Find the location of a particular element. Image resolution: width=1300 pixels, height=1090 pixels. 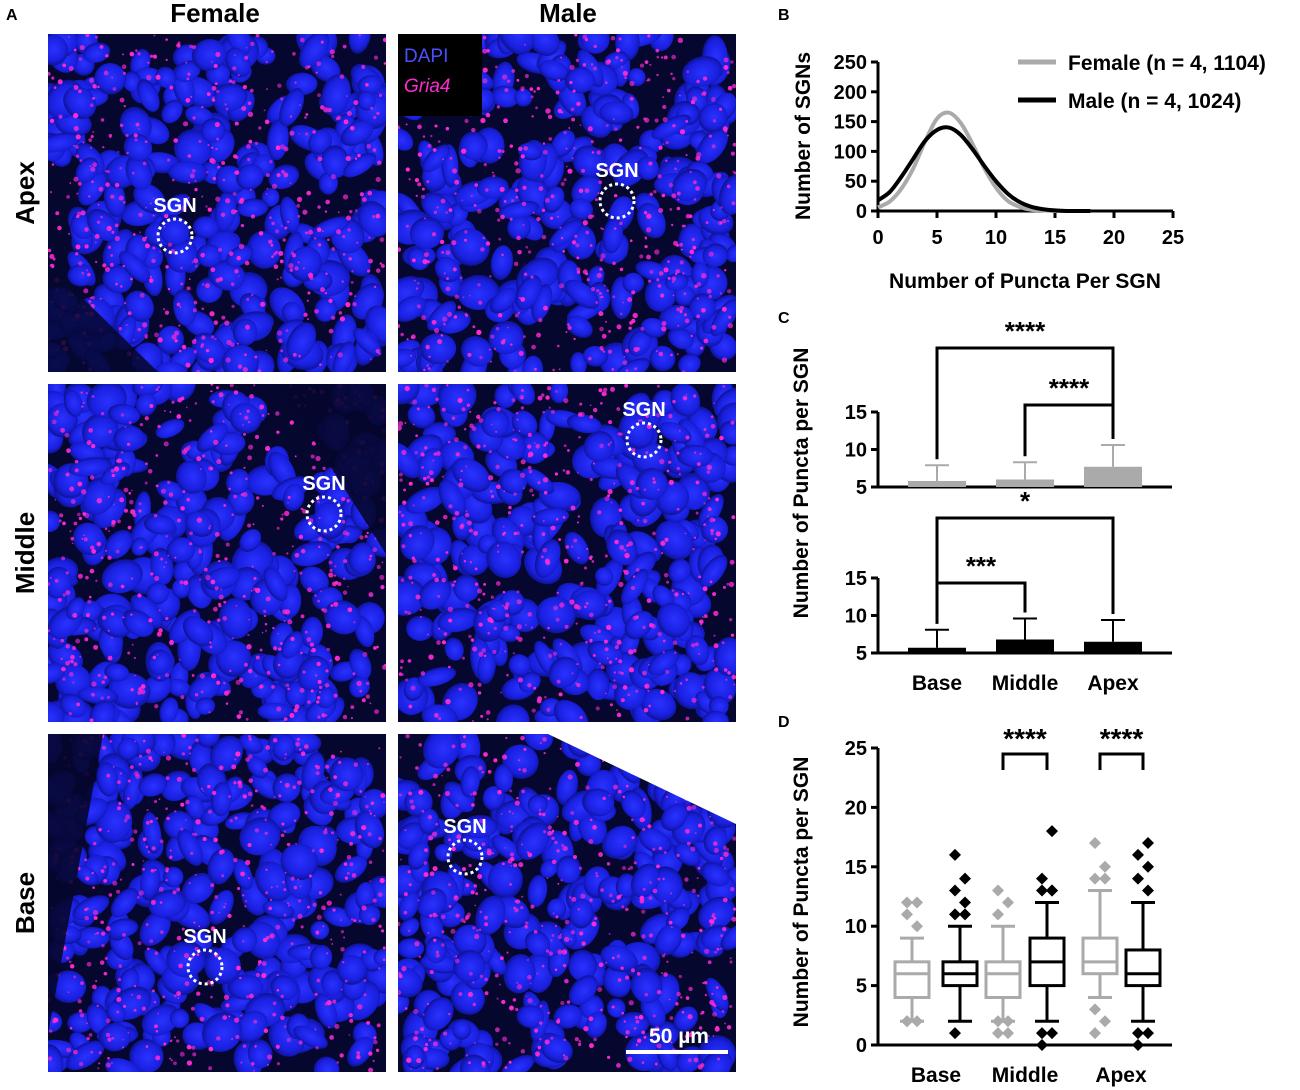

legend-entry-female: Female (n = 4, 1104) is located at coordinates (1167, 63).